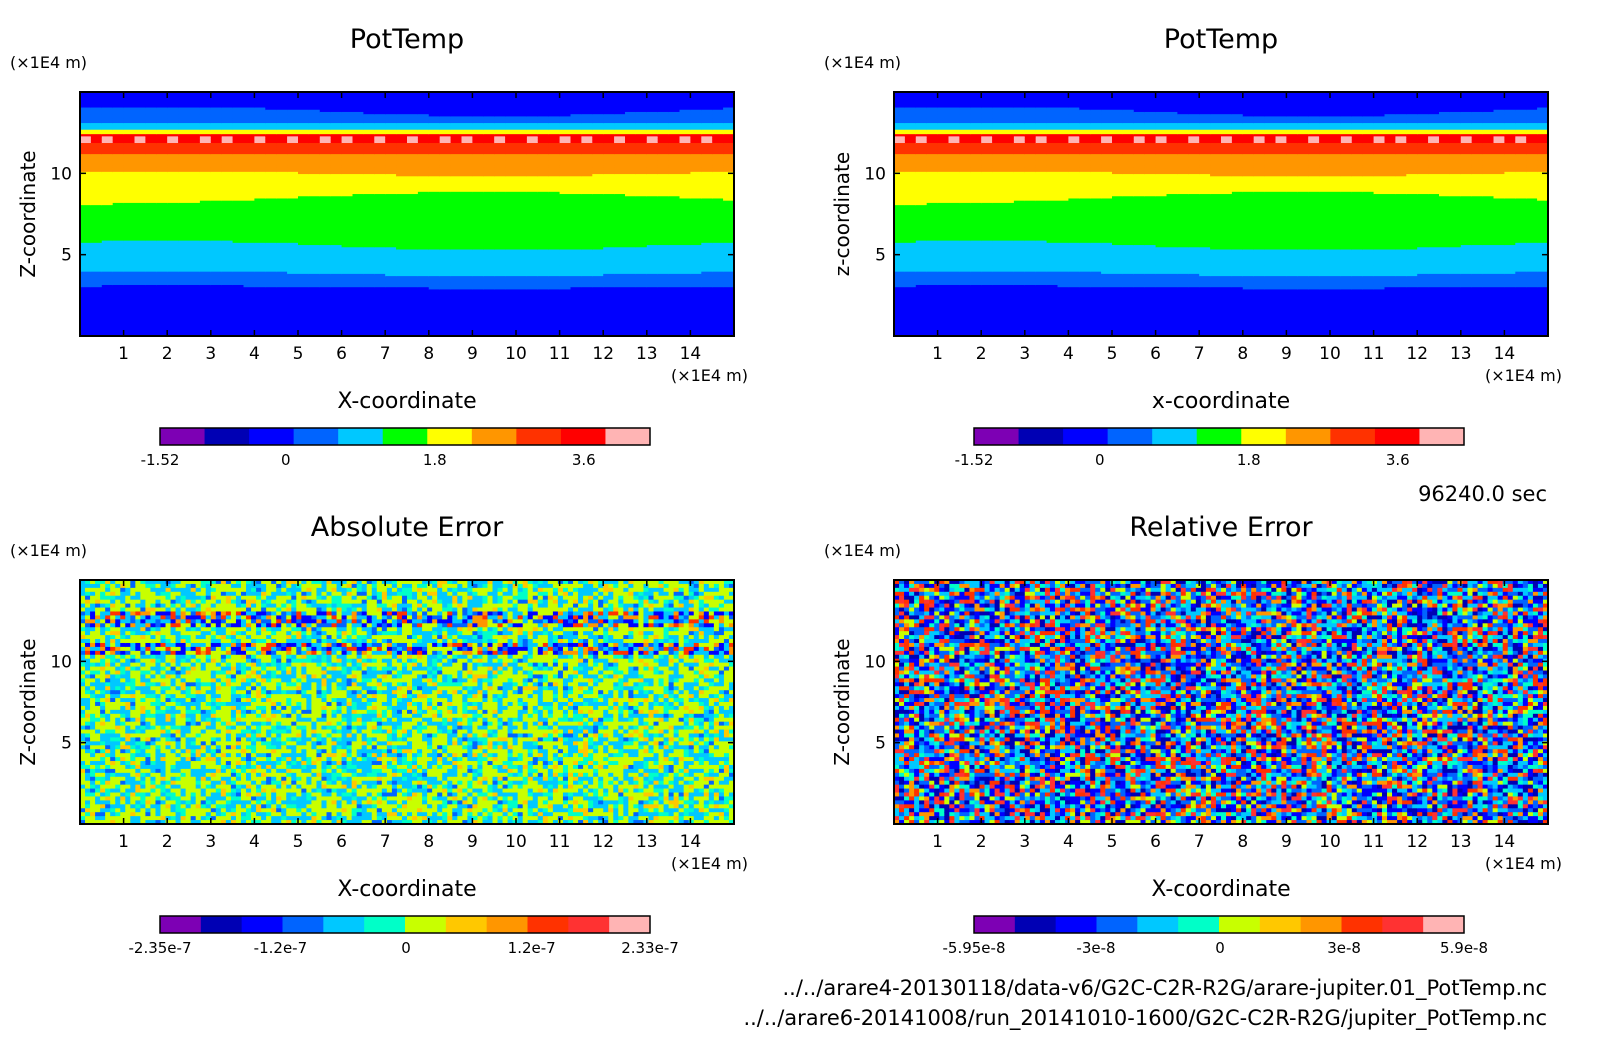  Describe the element at coordinates (875, 662) in the screenshot. I see `relative-error-ytick-10: 10` at that location.